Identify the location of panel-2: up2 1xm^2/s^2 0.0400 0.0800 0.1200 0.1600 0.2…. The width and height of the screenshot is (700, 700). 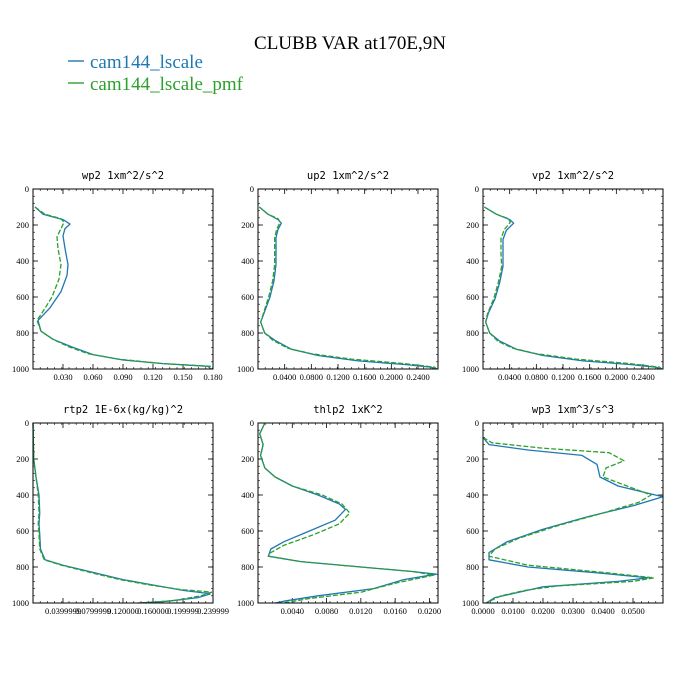
(338, 276).